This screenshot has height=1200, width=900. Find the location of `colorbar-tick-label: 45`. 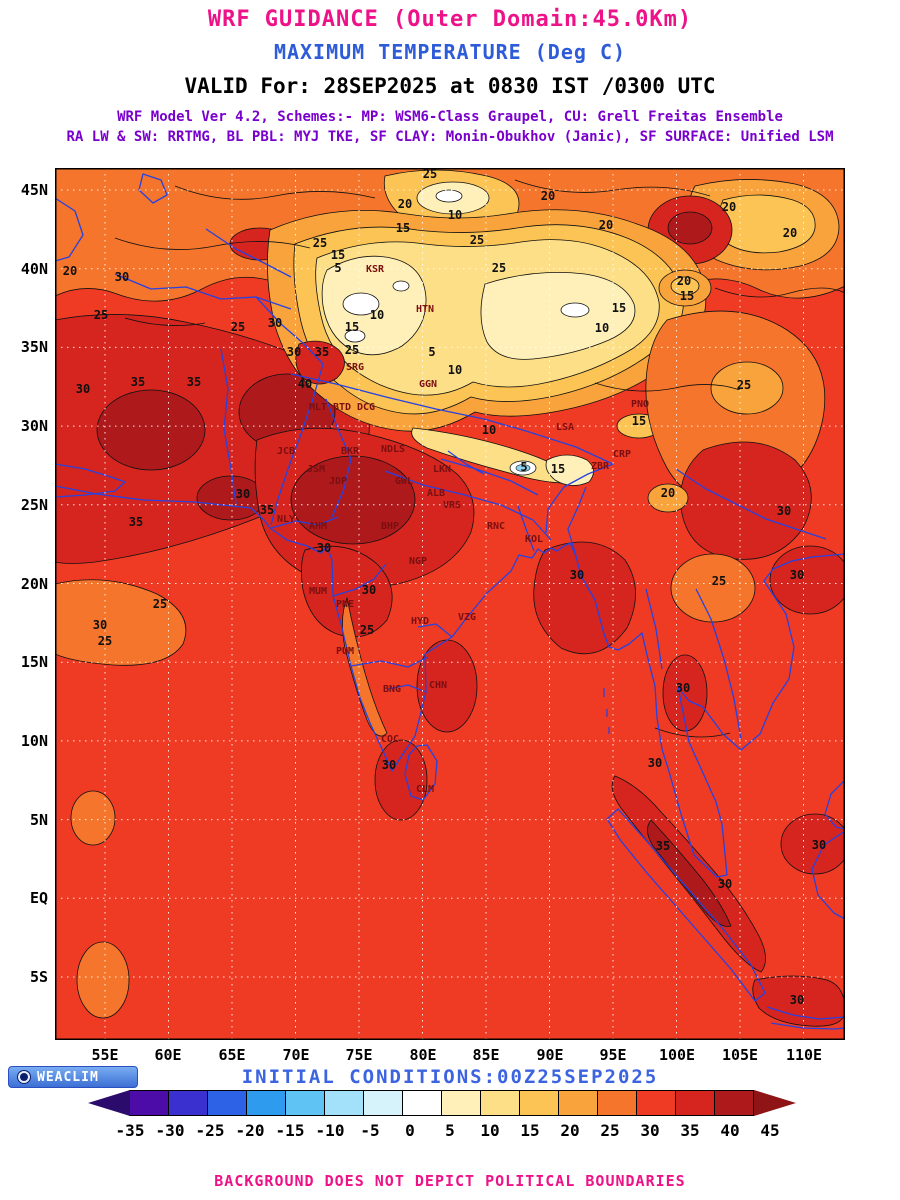

colorbar-tick-label: 45 is located at coordinates (770, 1130).